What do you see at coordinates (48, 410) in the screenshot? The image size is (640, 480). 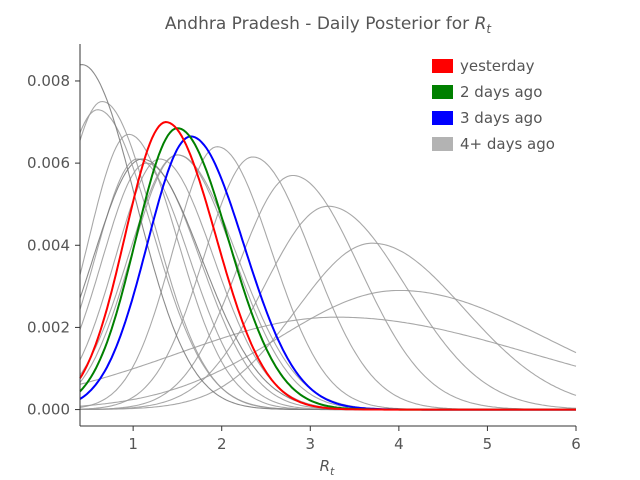 I see `y-tick-label: 0.000` at bounding box center [48, 410].